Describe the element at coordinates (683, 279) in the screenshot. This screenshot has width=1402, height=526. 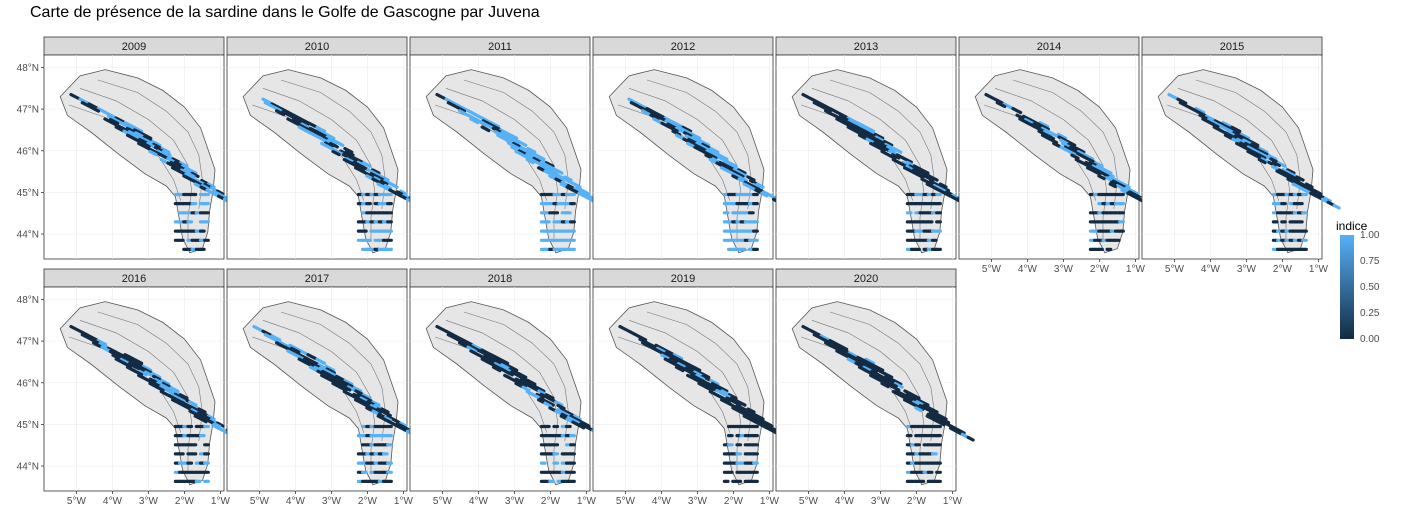
I see `facet-strip-label: 2019` at that location.